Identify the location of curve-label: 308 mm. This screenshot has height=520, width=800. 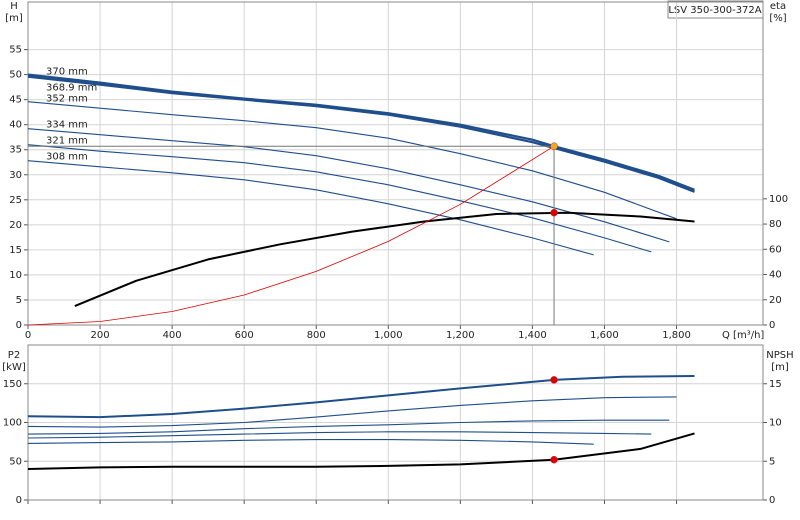
(67, 157).